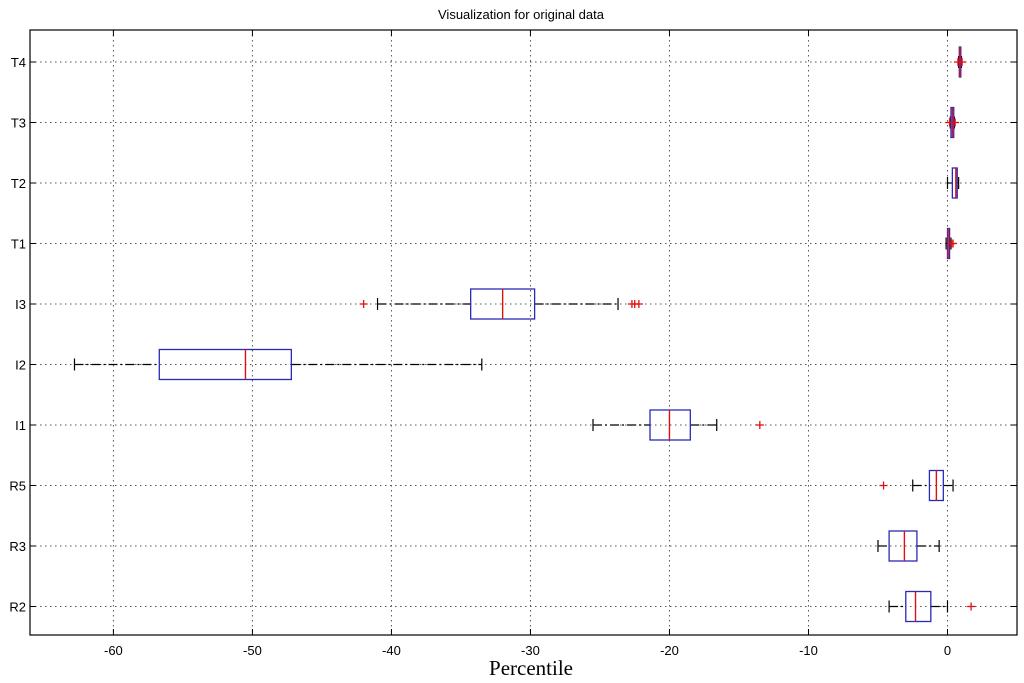  I want to click on box-t3, so click(952, 122).